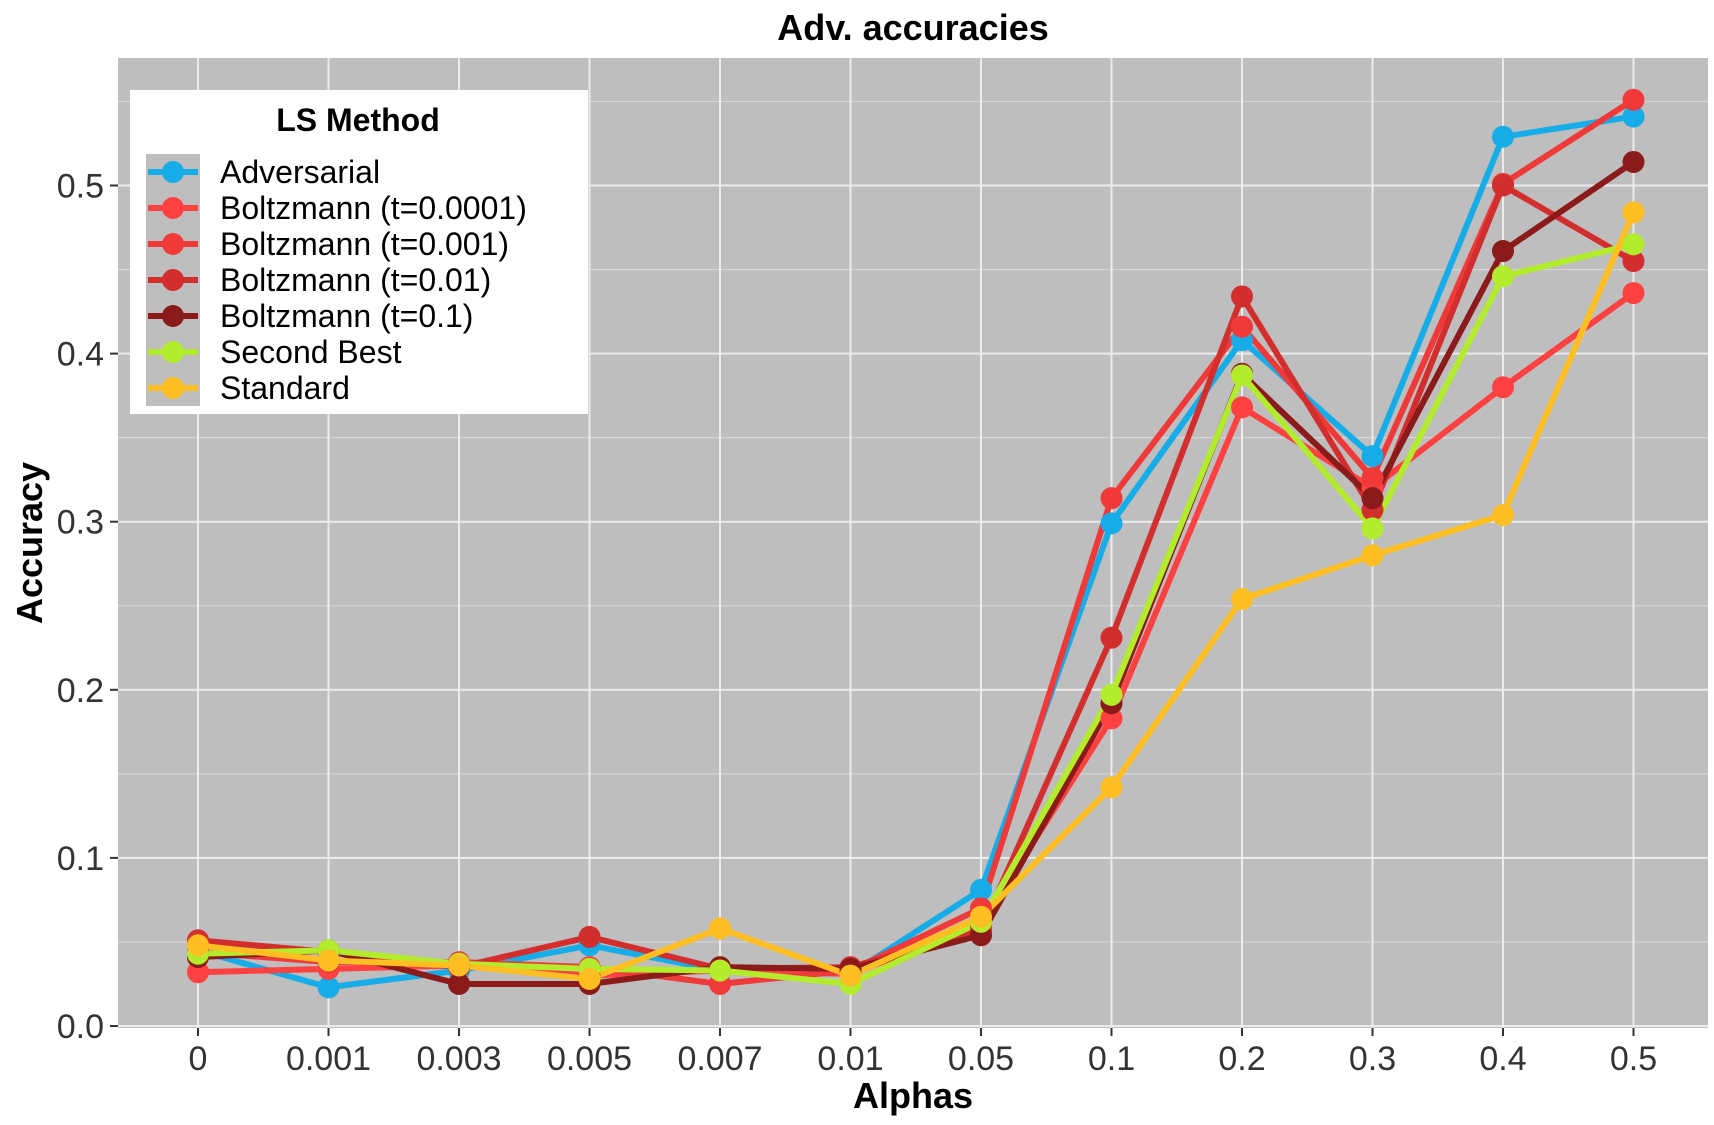  Describe the element at coordinates (80, 355) in the screenshot. I see `y-tick-label: 0.4` at that location.